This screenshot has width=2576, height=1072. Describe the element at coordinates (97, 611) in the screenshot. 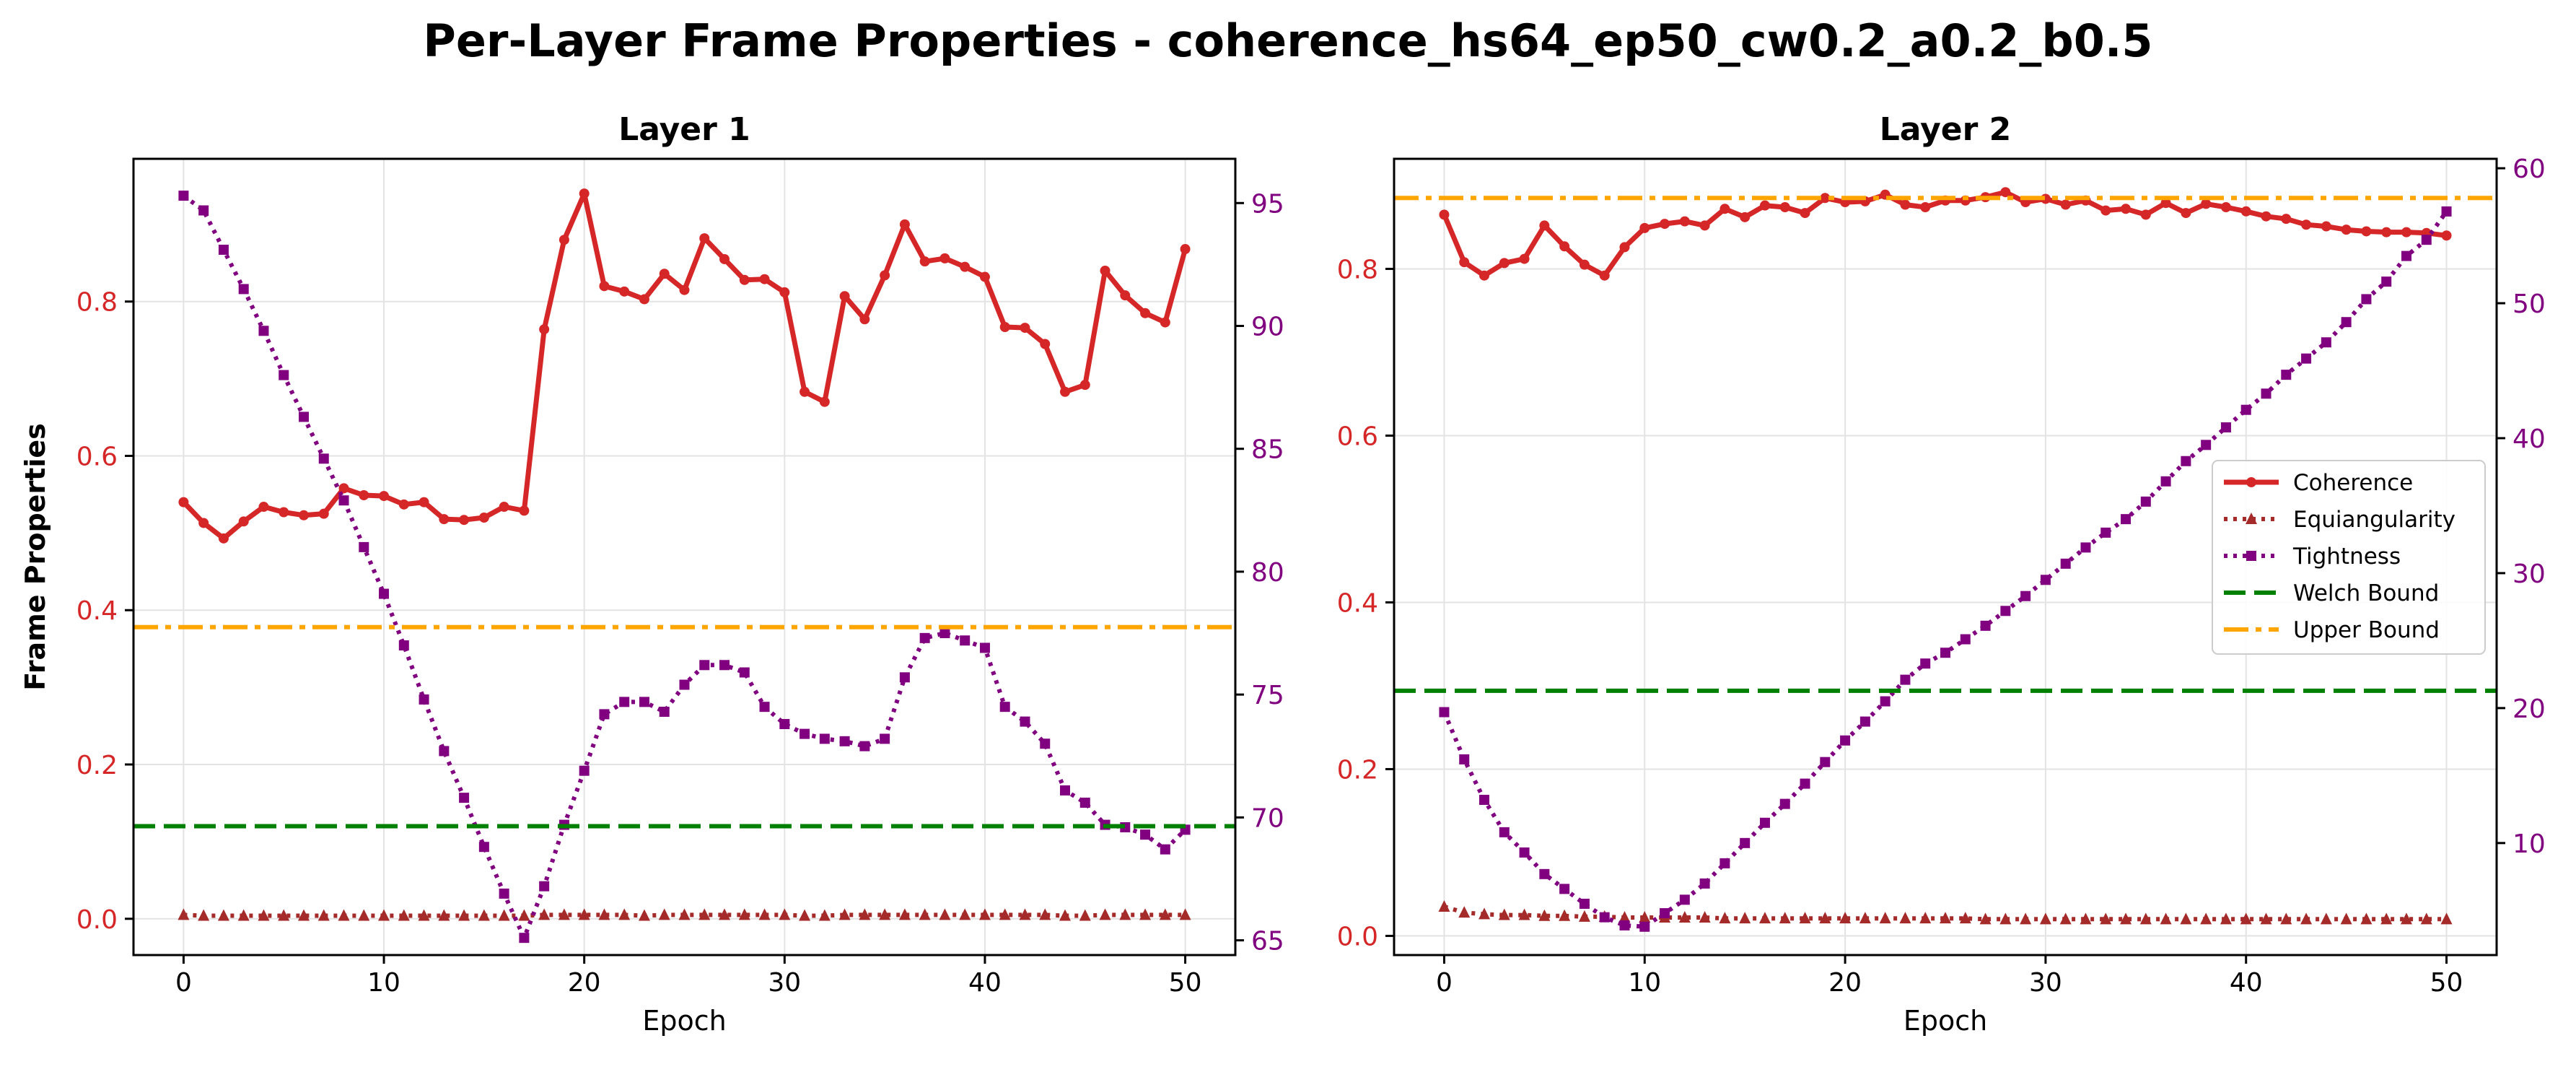

I see `y-tick-label: 0.4` at that location.